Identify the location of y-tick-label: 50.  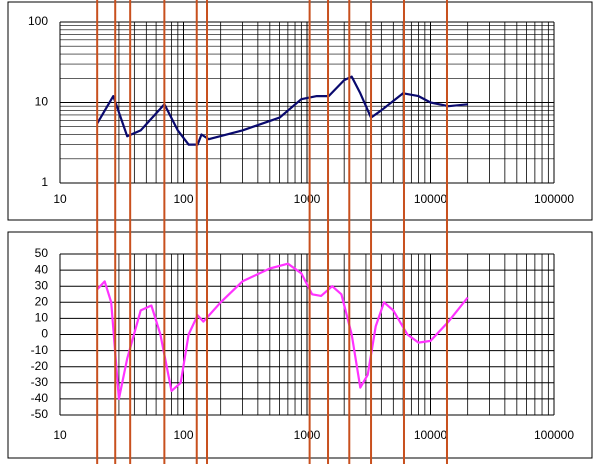
(42, 253).